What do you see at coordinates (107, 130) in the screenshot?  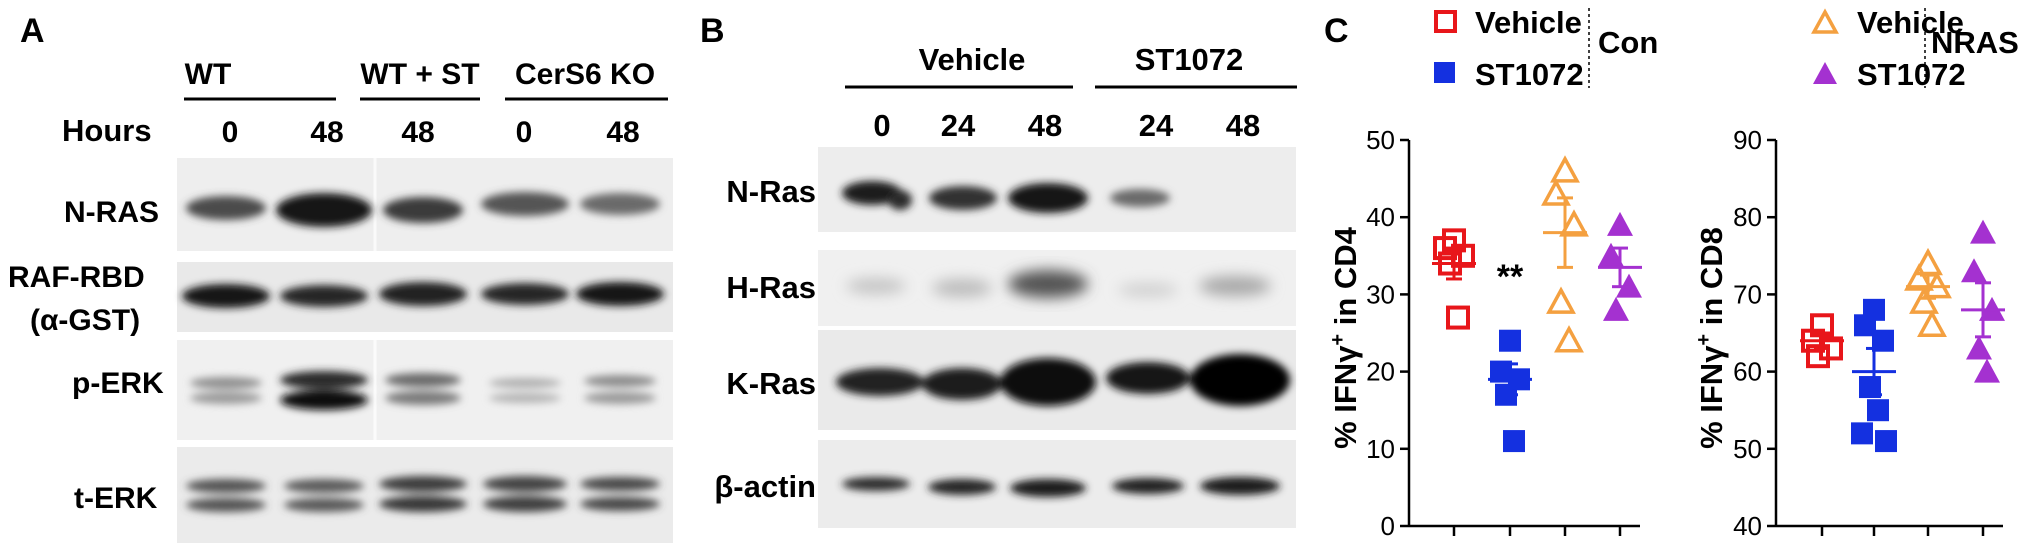 I see `hours-label: Hours` at bounding box center [107, 130].